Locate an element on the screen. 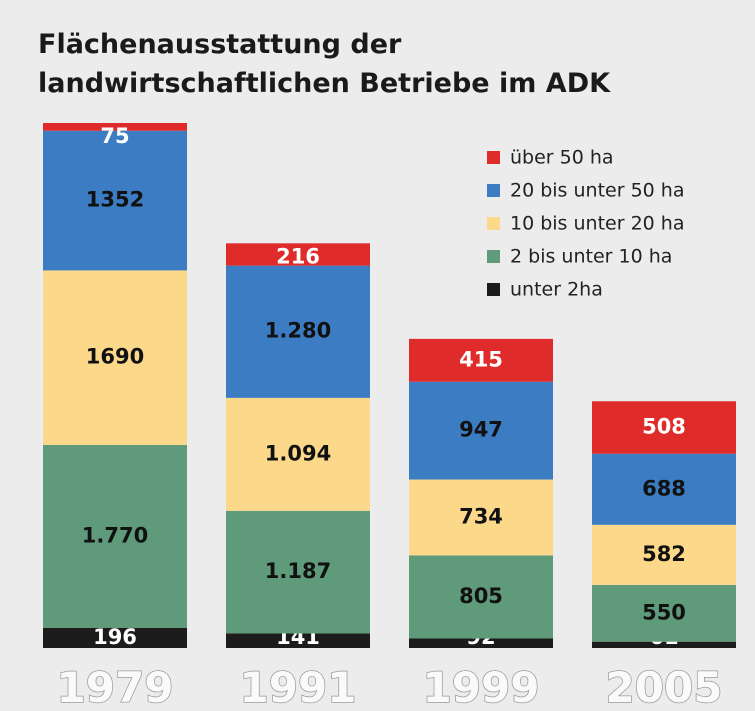  value-label: 216 is located at coordinates (298, 256).